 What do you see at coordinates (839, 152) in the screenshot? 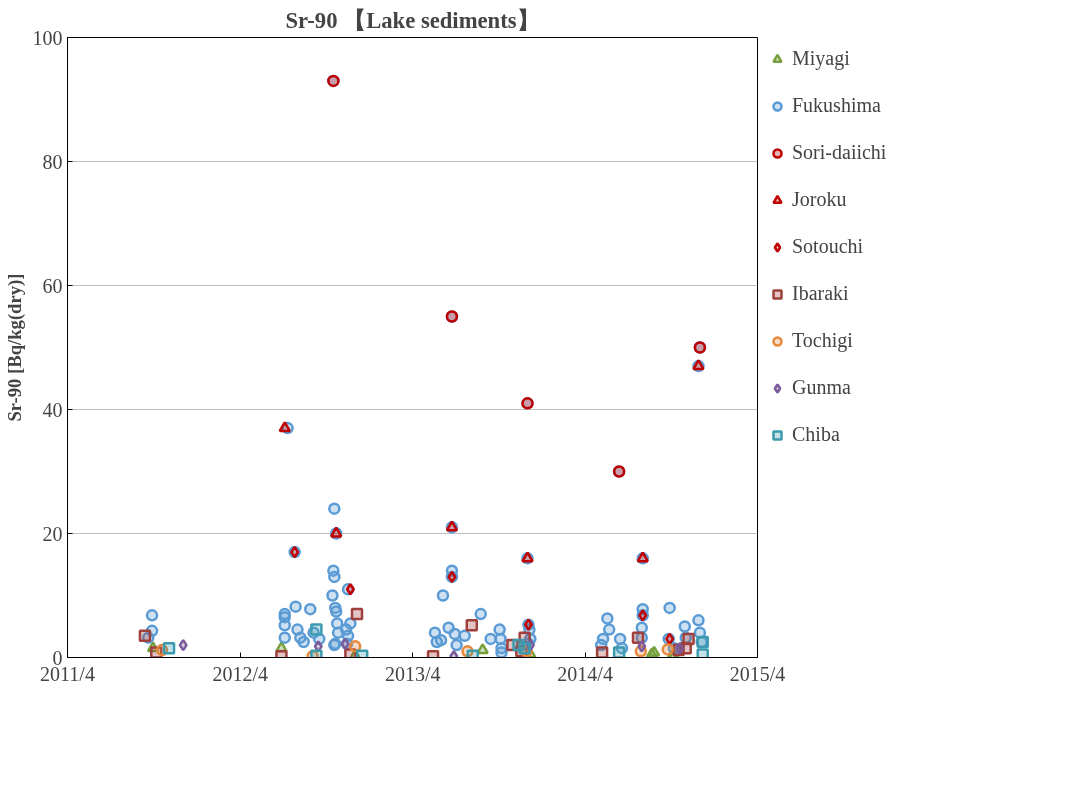
I see `legend-label: Sori-daiichi` at bounding box center [839, 152].